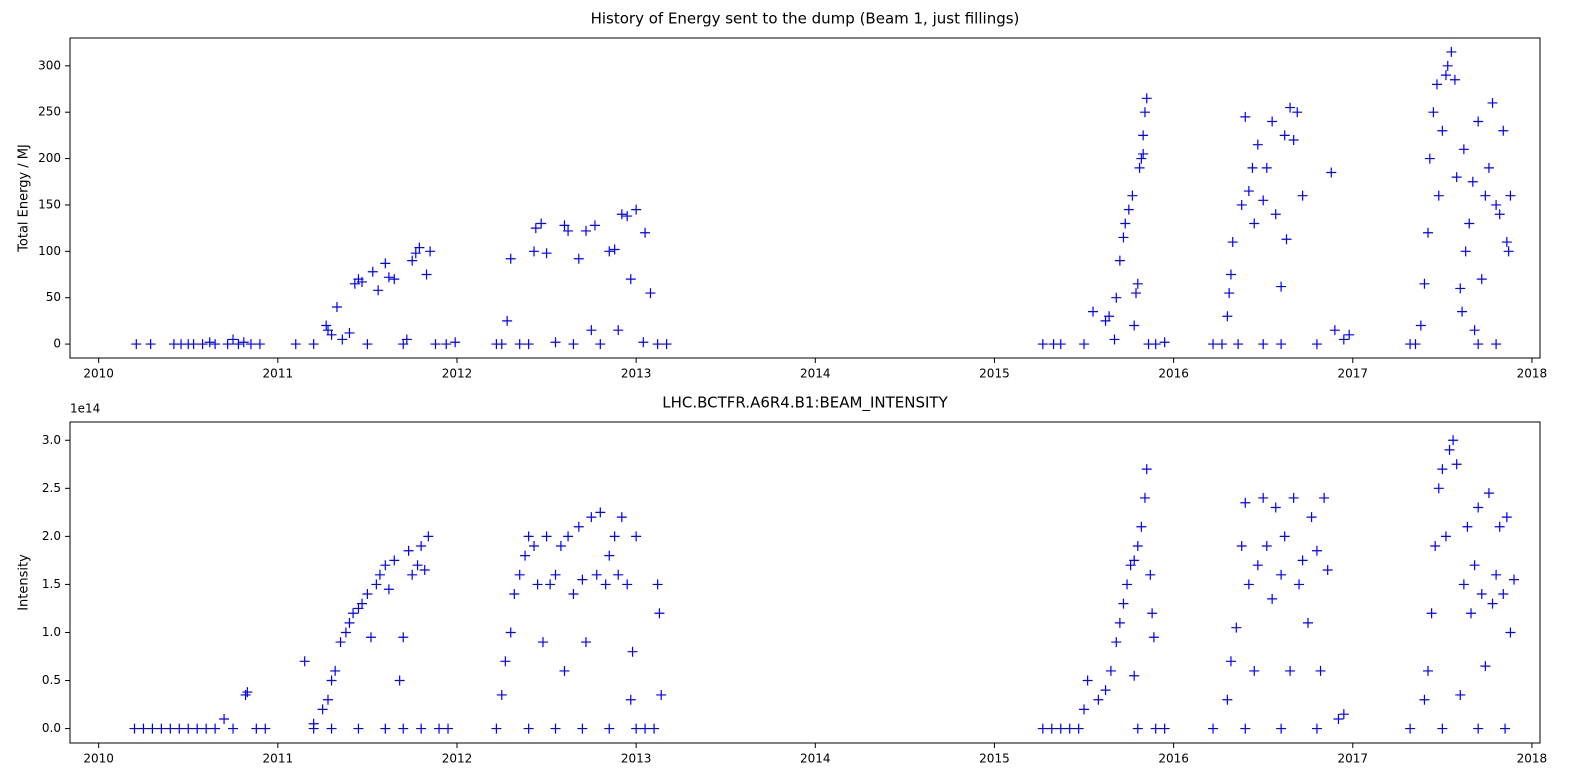 Image resolution: width=1590 pixels, height=784 pixels. Describe the element at coordinates (51, 728) in the screenshot. I see `y-tick-label: 0.0` at that location.